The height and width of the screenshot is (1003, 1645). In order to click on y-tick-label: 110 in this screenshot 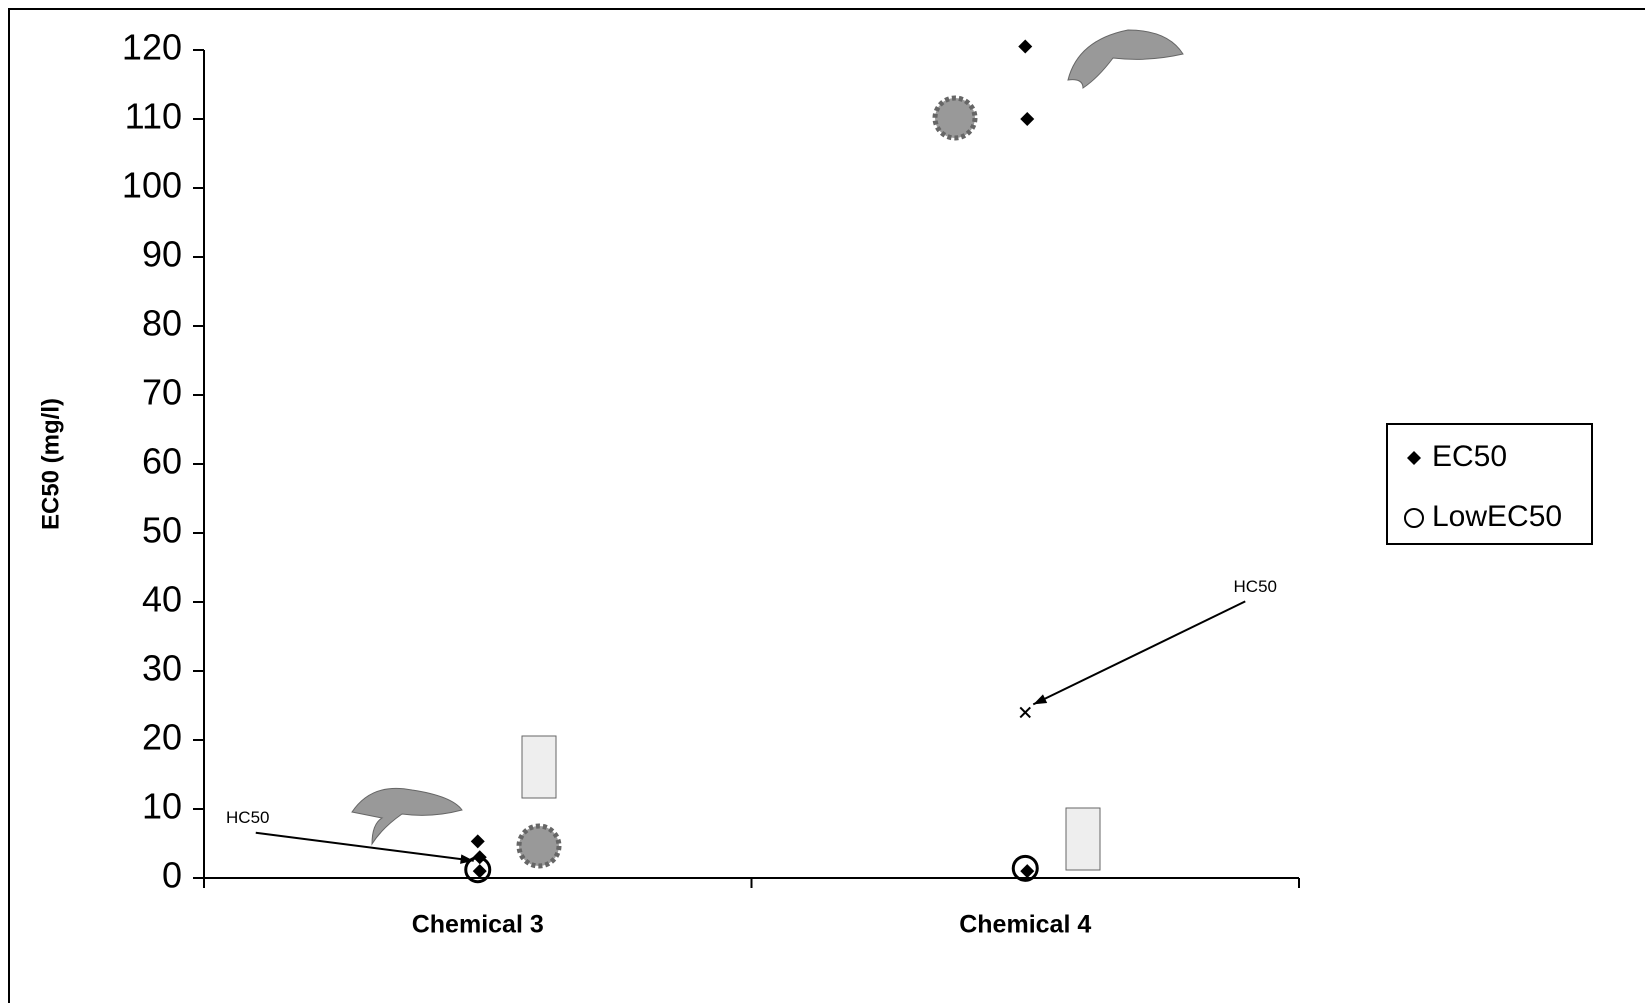, I will do `click(153, 116)`.